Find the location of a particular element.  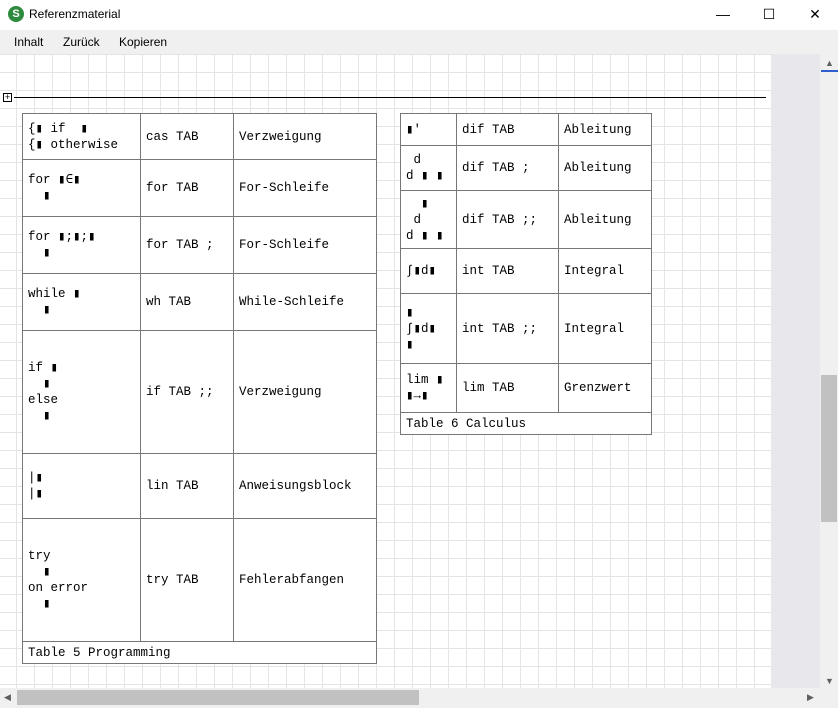

expression-cell: try ▮ on error ▮ is located at coordinates (81, 580).